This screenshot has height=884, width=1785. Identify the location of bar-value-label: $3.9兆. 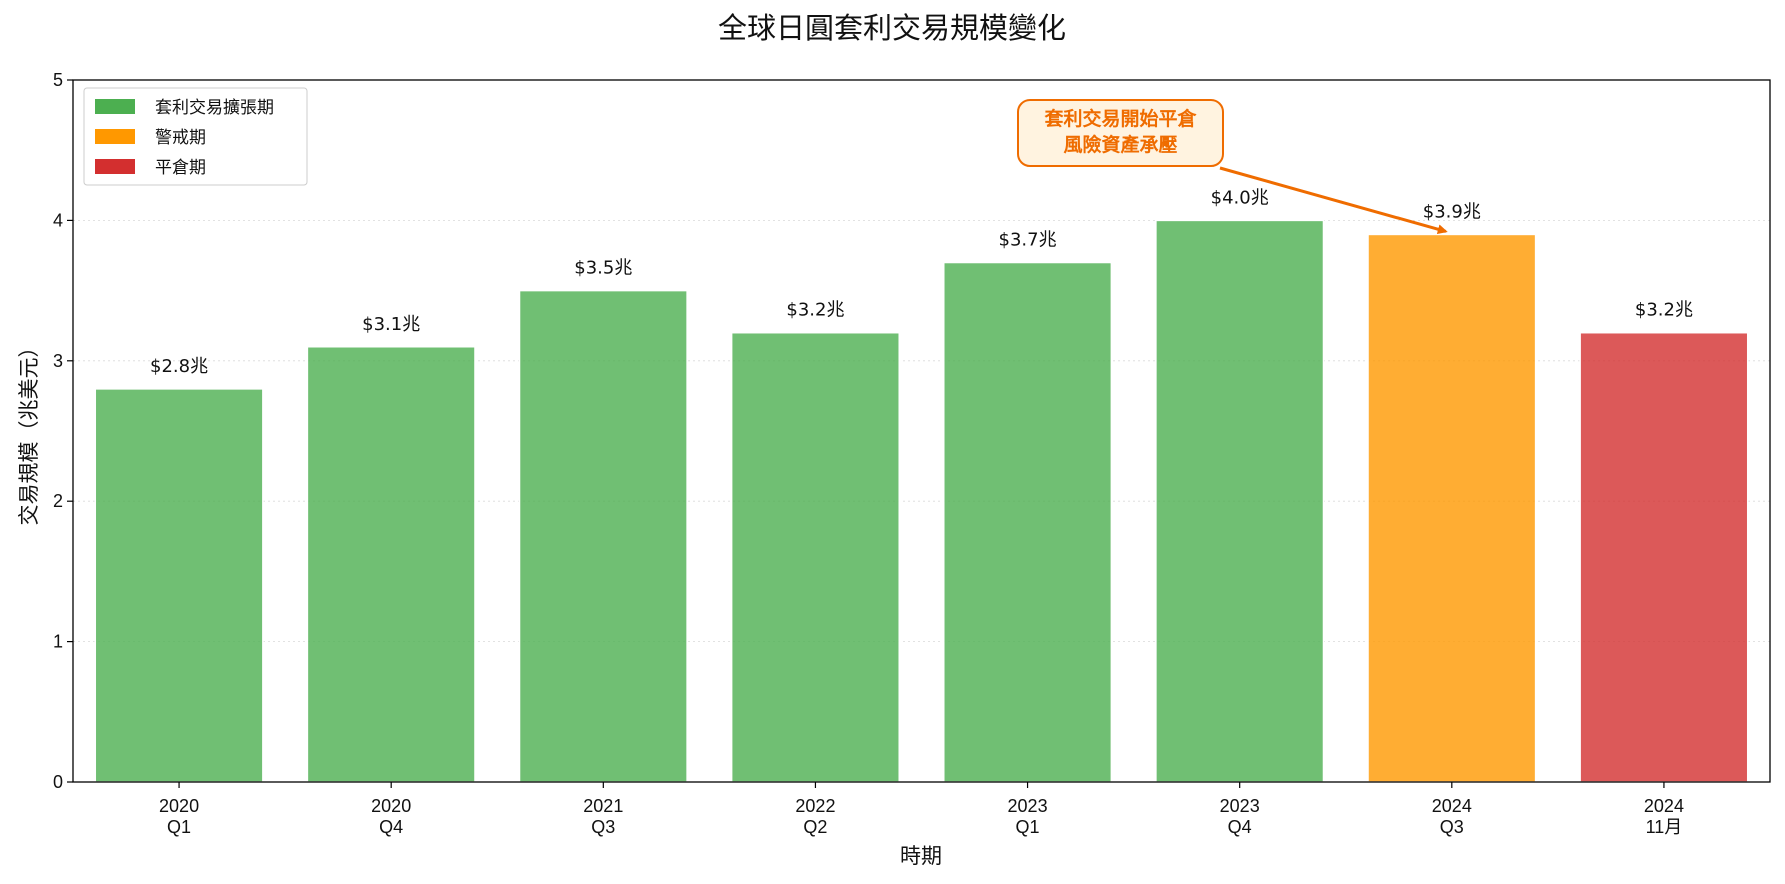
(1452, 211).